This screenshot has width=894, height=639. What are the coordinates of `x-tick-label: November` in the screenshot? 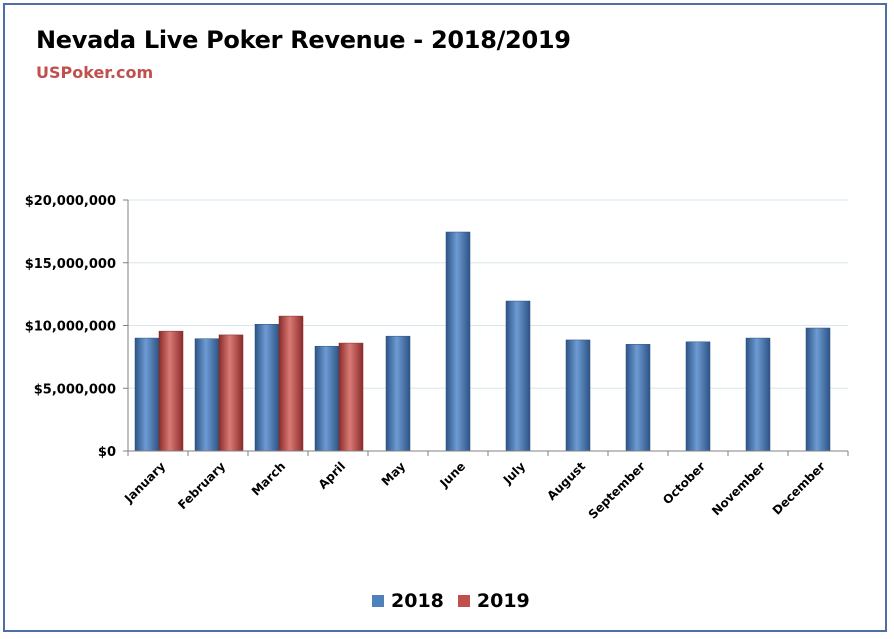 It's located at (738, 488).